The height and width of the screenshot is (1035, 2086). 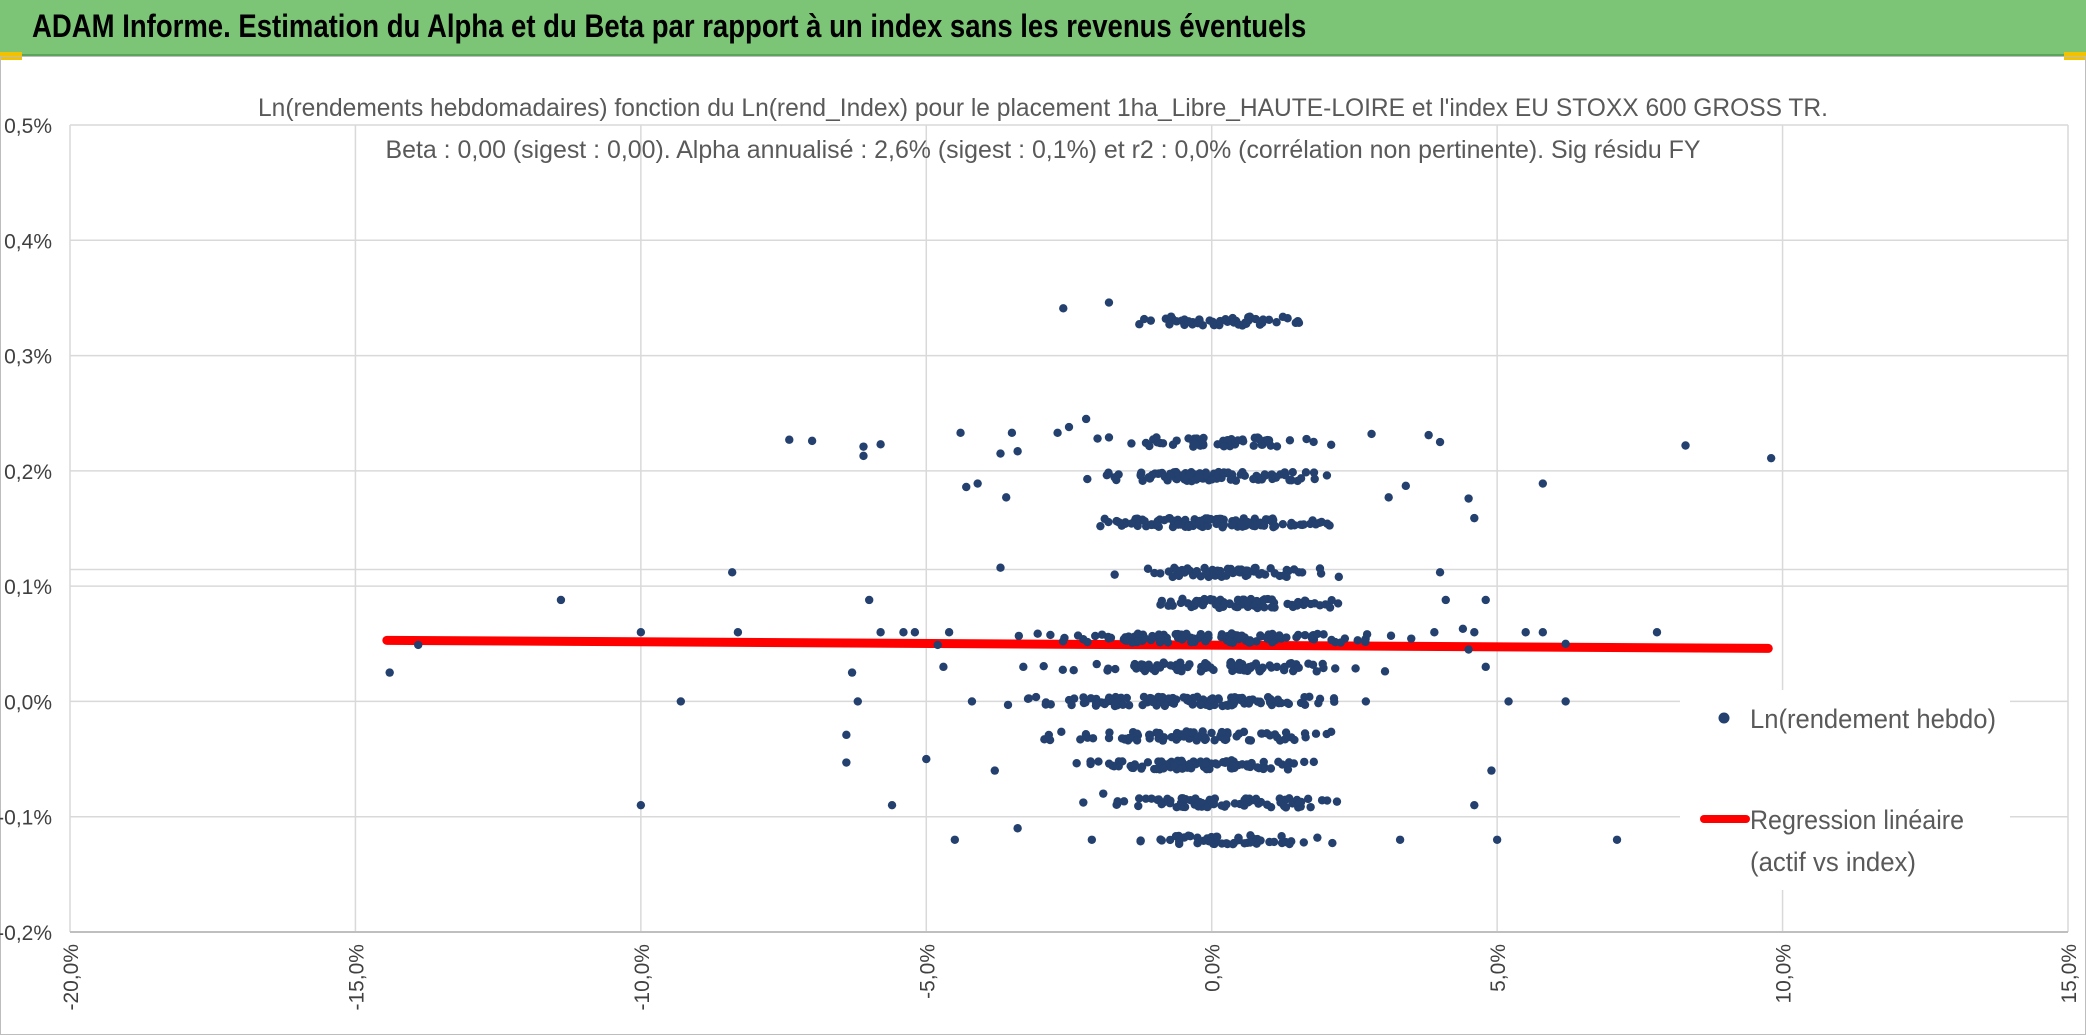 What do you see at coordinates (28, 126) in the screenshot?
I see `y-tick-label: 0,5%` at bounding box center [28, 126].